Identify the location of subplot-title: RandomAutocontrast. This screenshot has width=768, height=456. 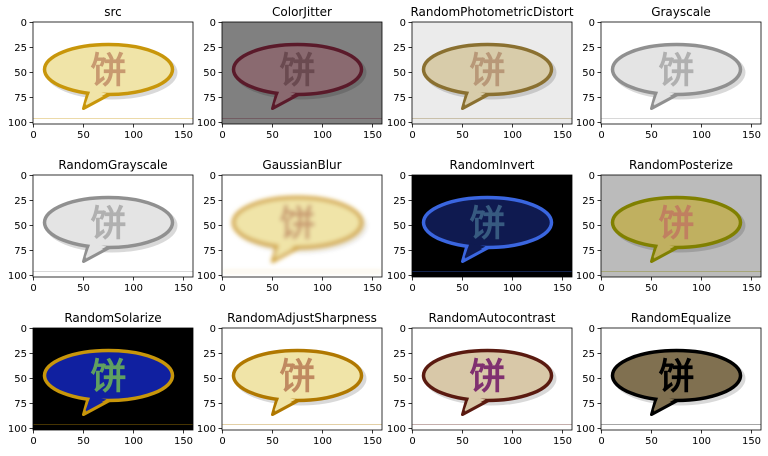
(491, 318).